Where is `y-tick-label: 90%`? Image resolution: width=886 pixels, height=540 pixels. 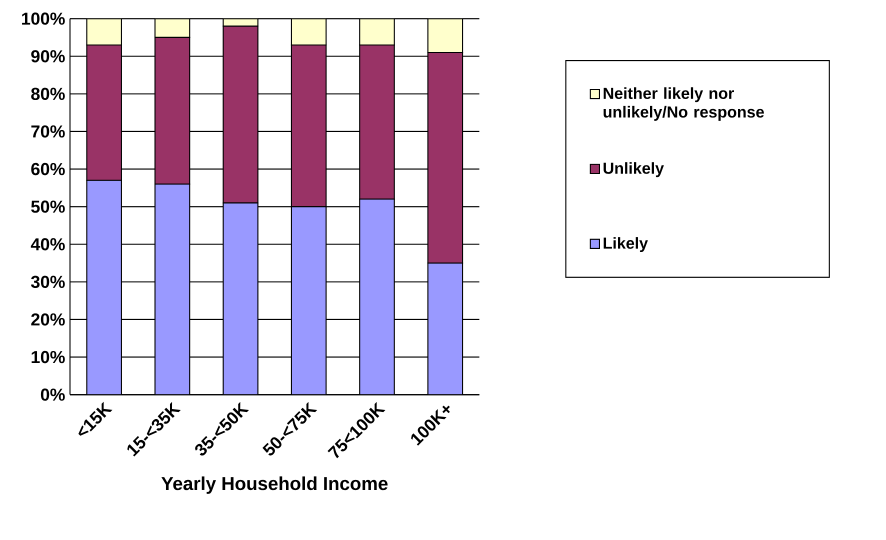 y-tick-label: 90% is located at coordinates (48, 56).